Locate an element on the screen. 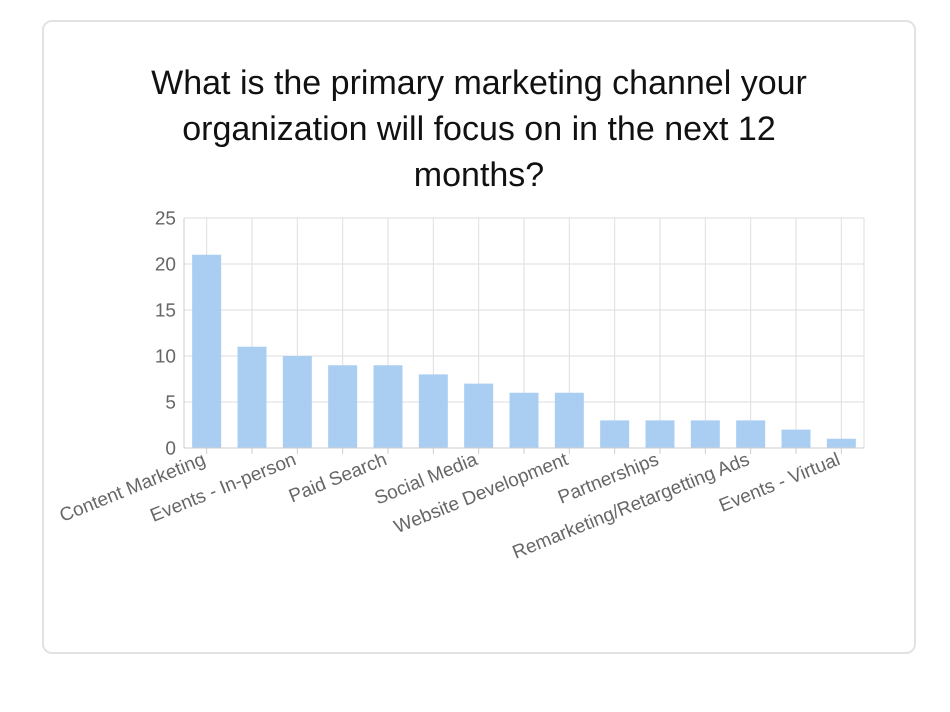 This screenshot has height=712, width=950. chart-title: What is the primary marketing channel your organization will focus on in the next 12 months? is located at coordinates (479, 129).